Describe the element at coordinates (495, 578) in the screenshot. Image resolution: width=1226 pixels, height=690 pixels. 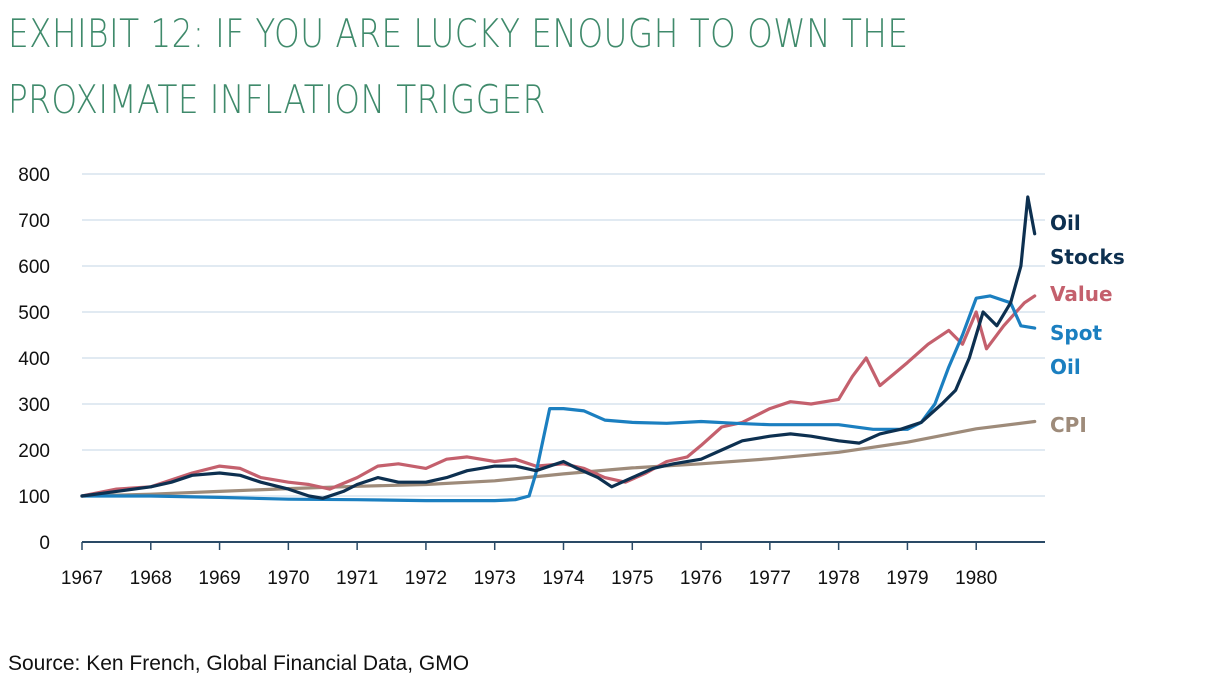
I see `x-tick-label: 1973` at that location.